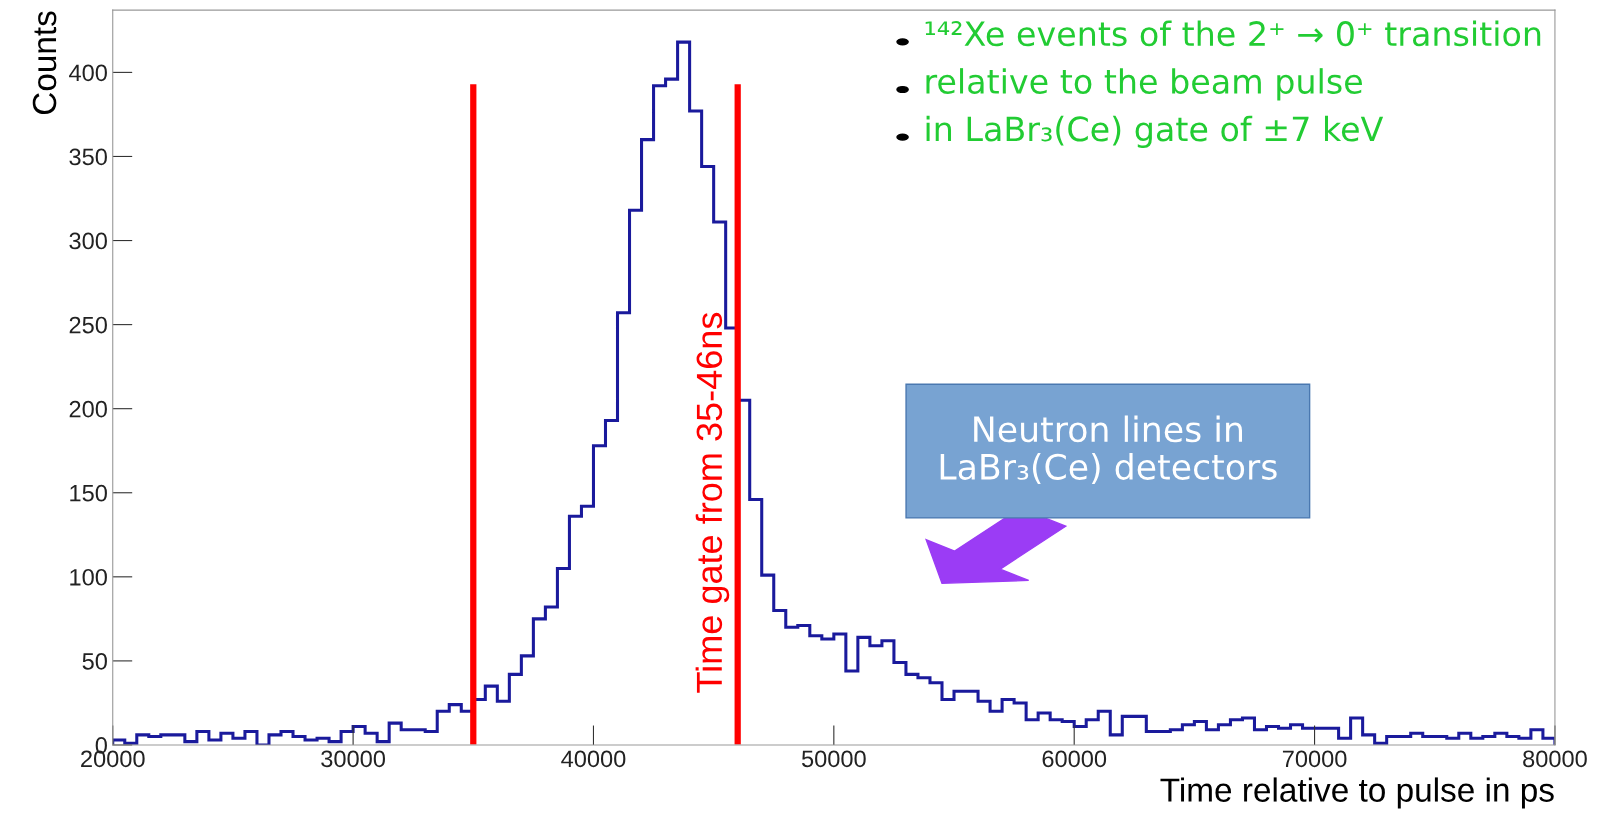  What do you see at coordinates (94, 661) in the screenshot?
I see `y-tick-label: 50` at bounding box center [94, 661].